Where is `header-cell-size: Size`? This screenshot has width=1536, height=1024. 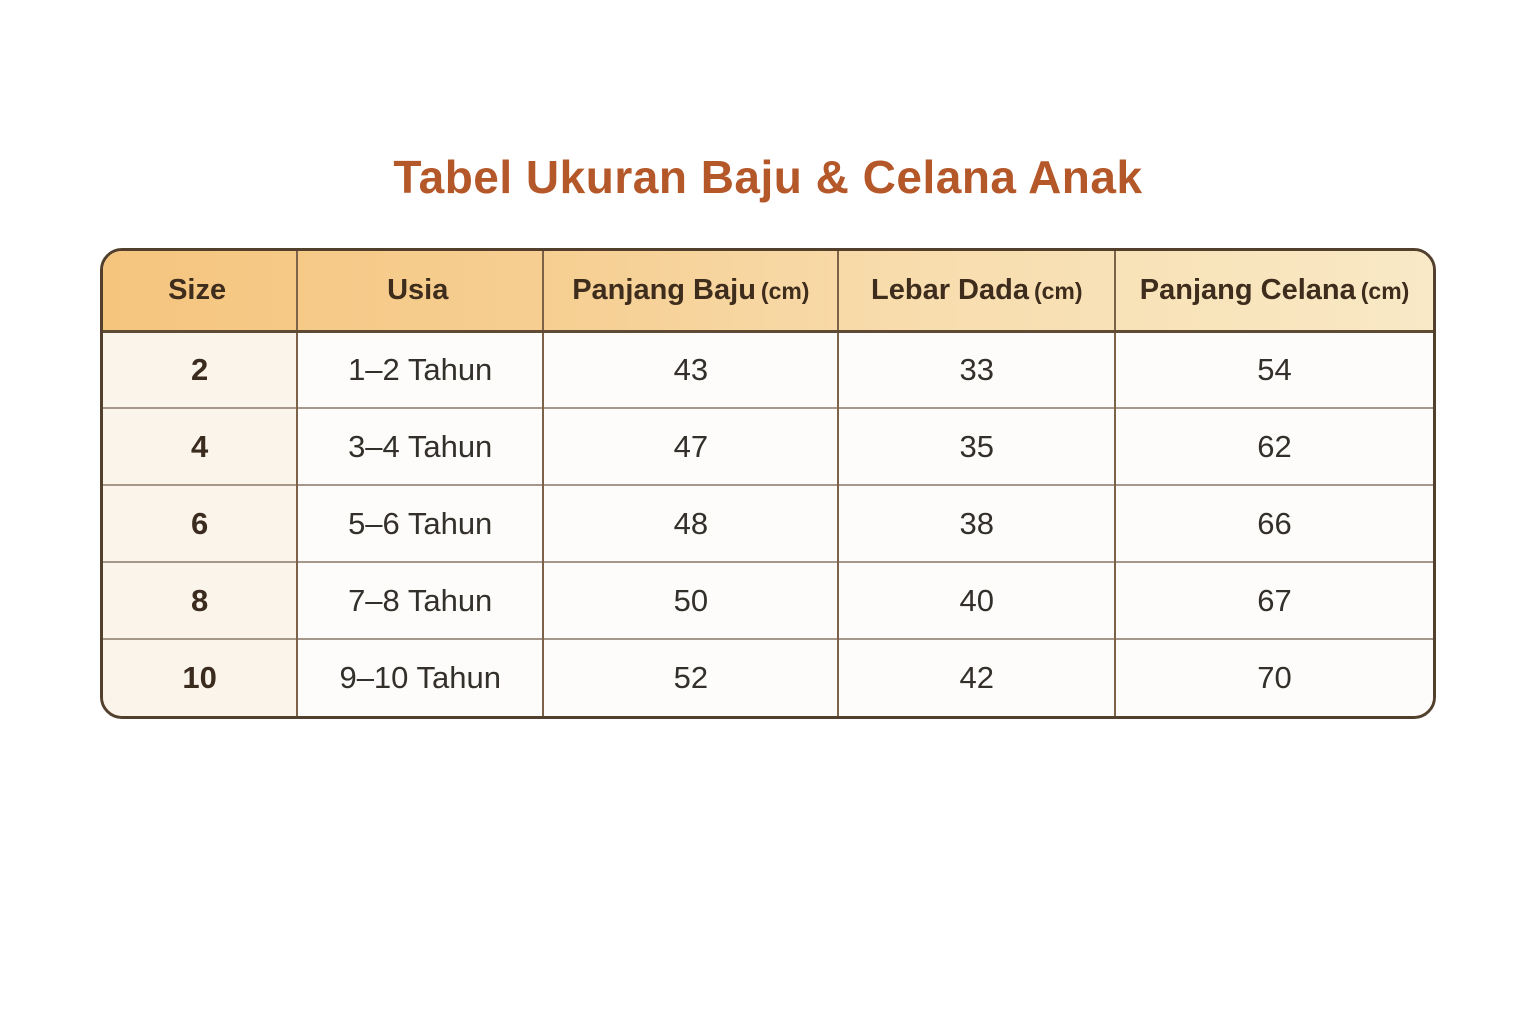 header-cell-size: Size is located at coordinates (200, 292).